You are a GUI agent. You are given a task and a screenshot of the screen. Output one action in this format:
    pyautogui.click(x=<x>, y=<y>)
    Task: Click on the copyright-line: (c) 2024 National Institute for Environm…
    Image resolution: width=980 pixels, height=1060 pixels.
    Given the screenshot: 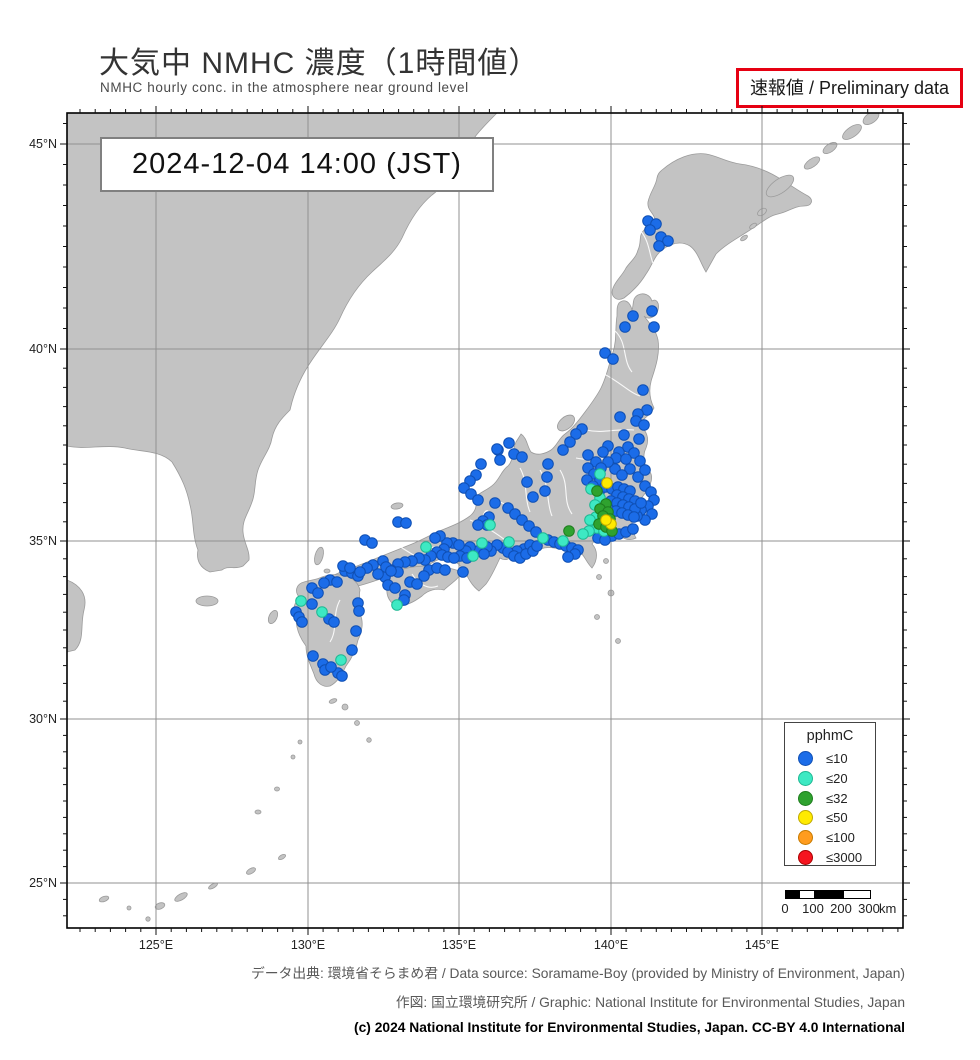 What is the action you would take?
    pyautogui.click(x=629, y=1027)
    